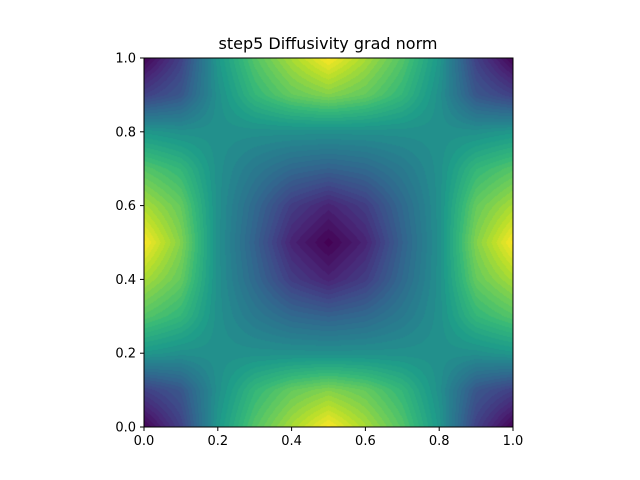 This screenshot has height=480, width=640. Describe the element at coordinates (439, 441) in the screenshot. I see `x-tick-label: 0.8` at that location.